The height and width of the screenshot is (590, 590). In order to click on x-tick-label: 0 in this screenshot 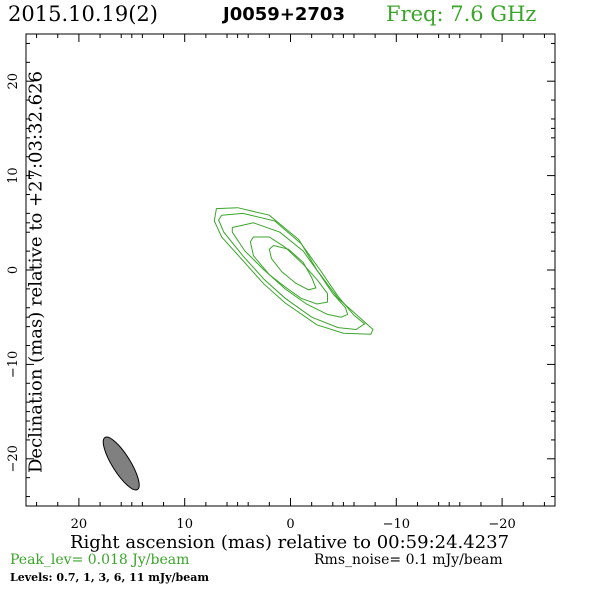, I will do `click(290, 524)`.